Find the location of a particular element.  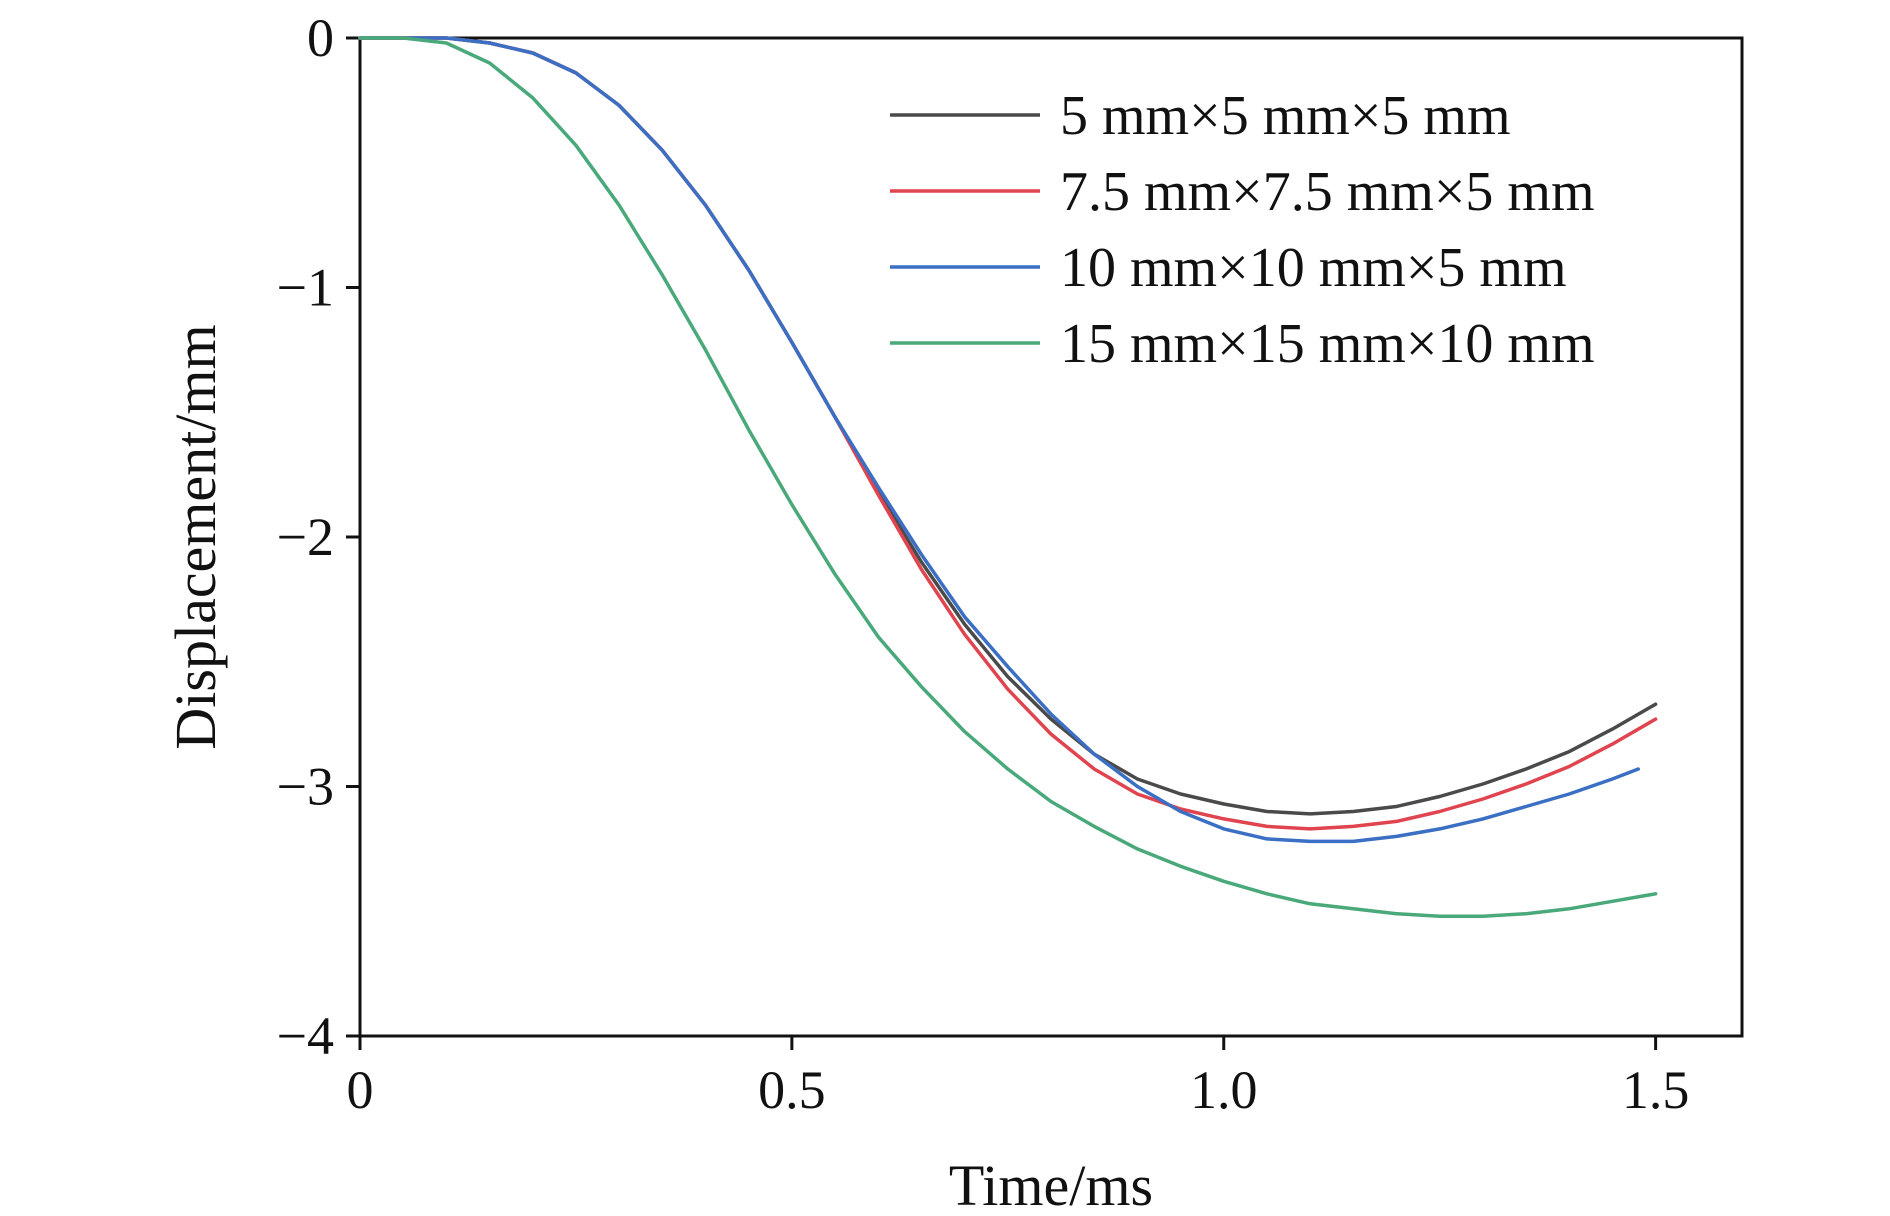

x-tick-label: 1.0 is located at coordinates (1224, 1090).